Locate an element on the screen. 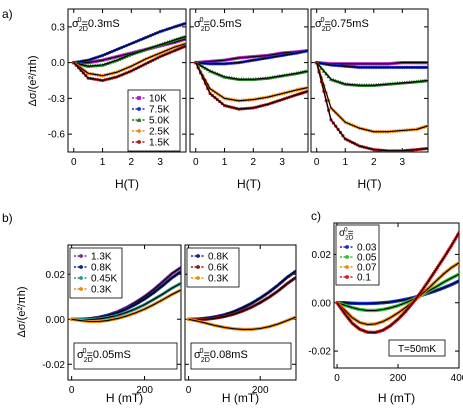 This screenshot has height=409, width=463. panel-a1-xtick-label: 0 is located at coordinates (74, 162).